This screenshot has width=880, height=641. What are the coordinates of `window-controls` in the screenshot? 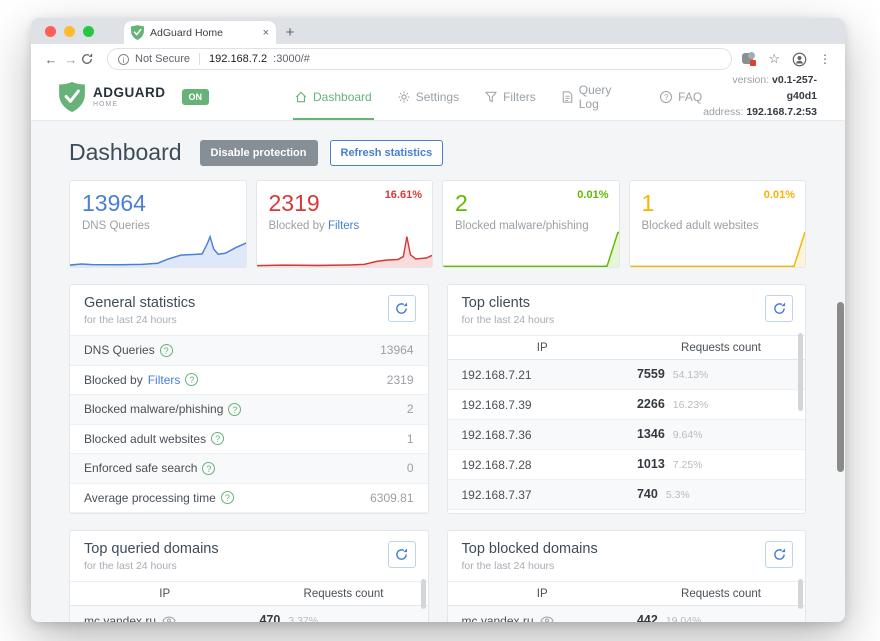 It's located at (69, 31).